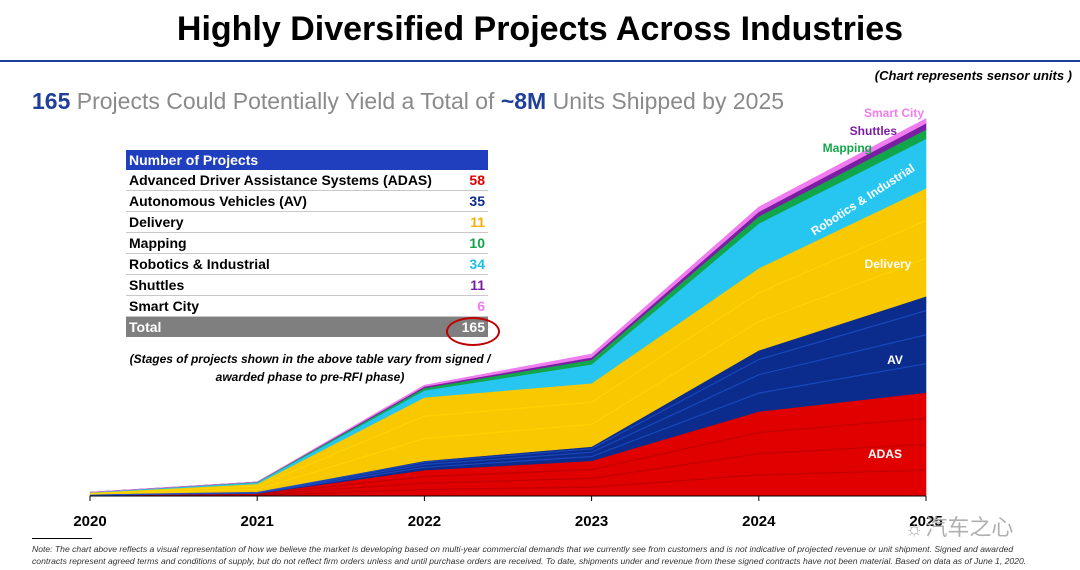 This screenshot has height=570, width=1080. I want to click on subtitle-unit-count: ~8M, so click(523, 101).